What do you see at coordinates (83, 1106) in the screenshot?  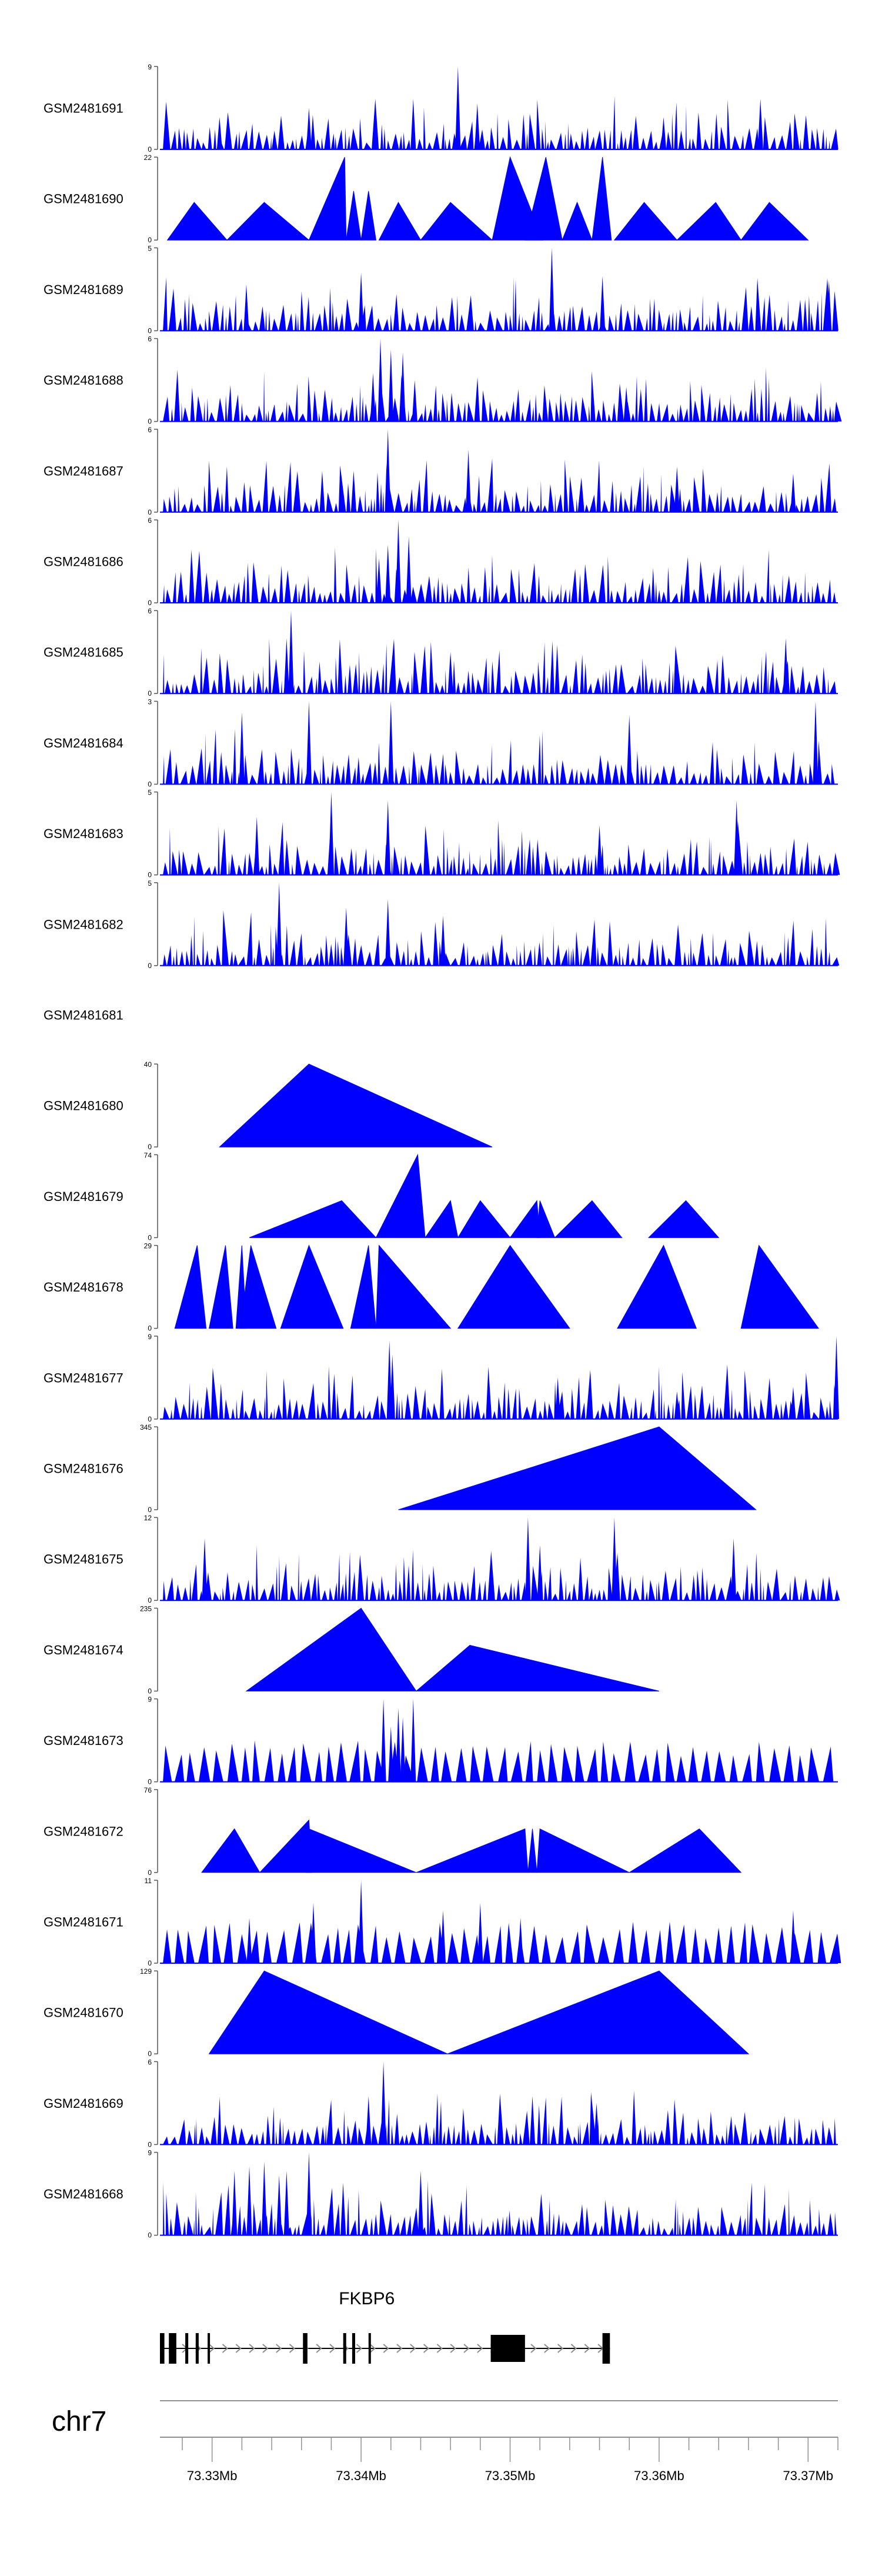 I see `track-label: GSM2481680` at bounding box center [83, 1106].